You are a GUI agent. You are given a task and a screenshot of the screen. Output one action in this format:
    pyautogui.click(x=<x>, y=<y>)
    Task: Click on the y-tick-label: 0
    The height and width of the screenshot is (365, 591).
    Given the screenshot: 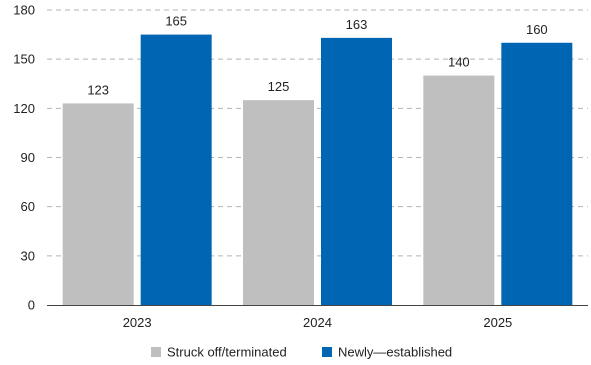 What is the action you would take?
    pyautogui.click(x=31, y=305)
    